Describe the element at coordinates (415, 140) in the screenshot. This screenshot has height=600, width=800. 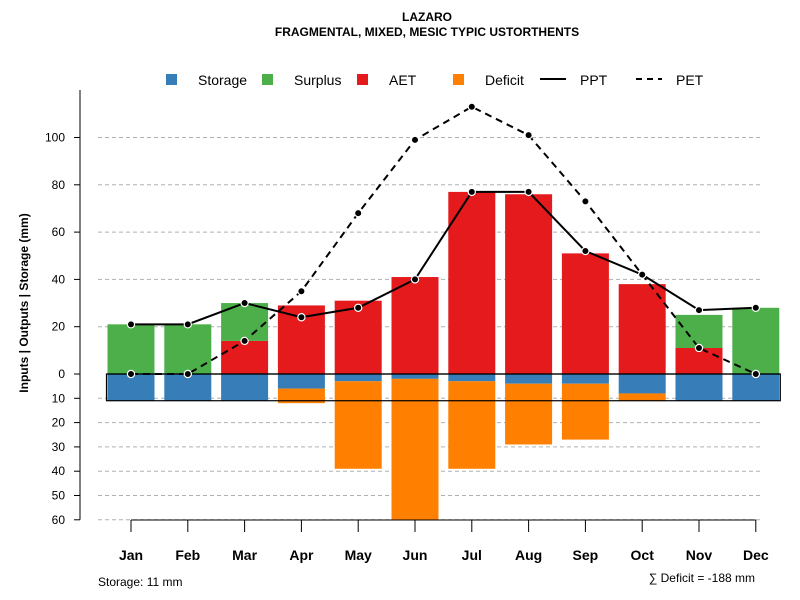
I see `pet-point-jun` at that location.